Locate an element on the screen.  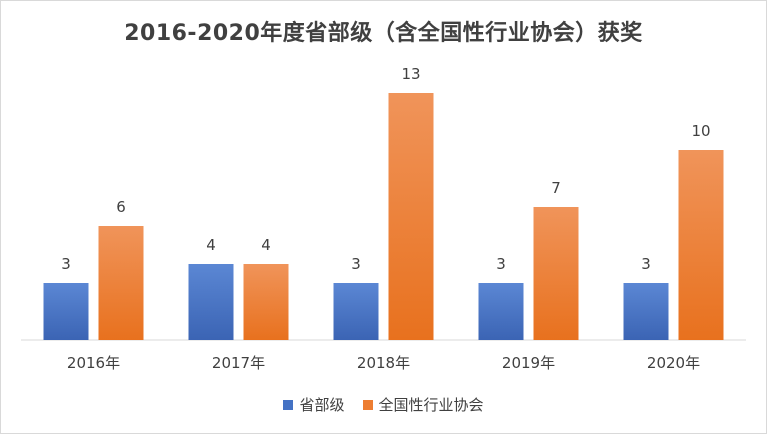
legend-item-series-1: 全国性行业协会 is located at coordinates (423, 404).